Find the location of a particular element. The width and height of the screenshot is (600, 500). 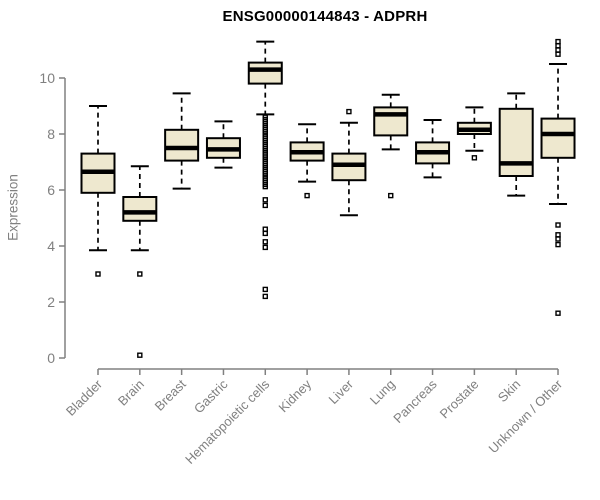

box-bladder is located at coordinates (98, 191).